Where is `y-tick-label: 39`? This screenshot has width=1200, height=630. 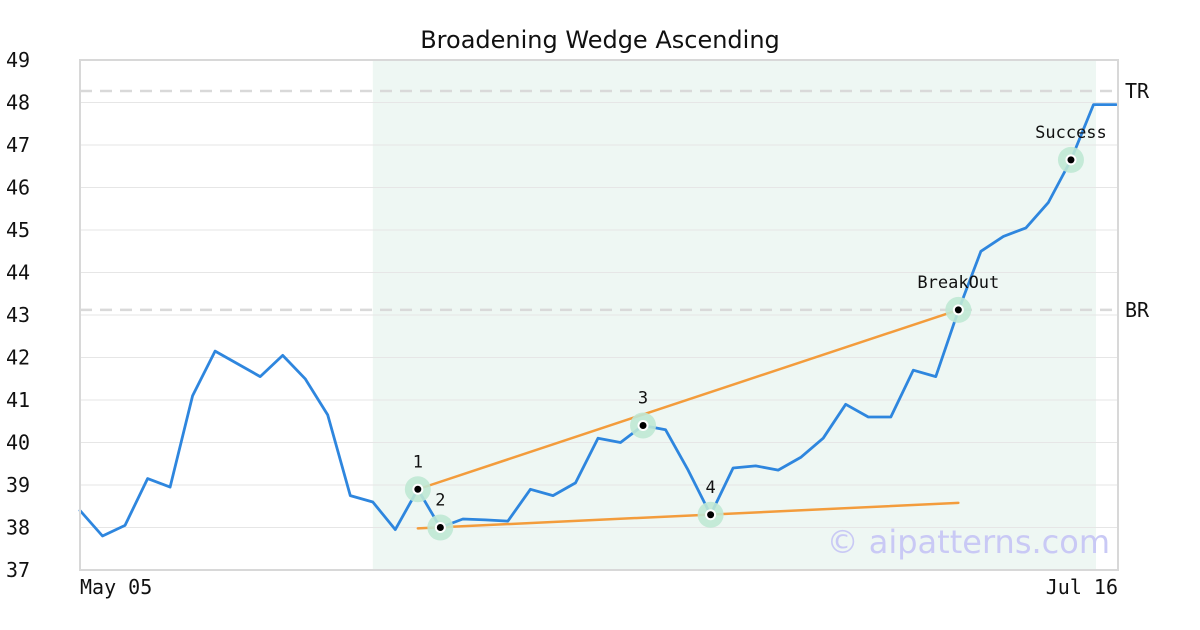 y-tick-label: 39 is located at coordinates (18, 485).